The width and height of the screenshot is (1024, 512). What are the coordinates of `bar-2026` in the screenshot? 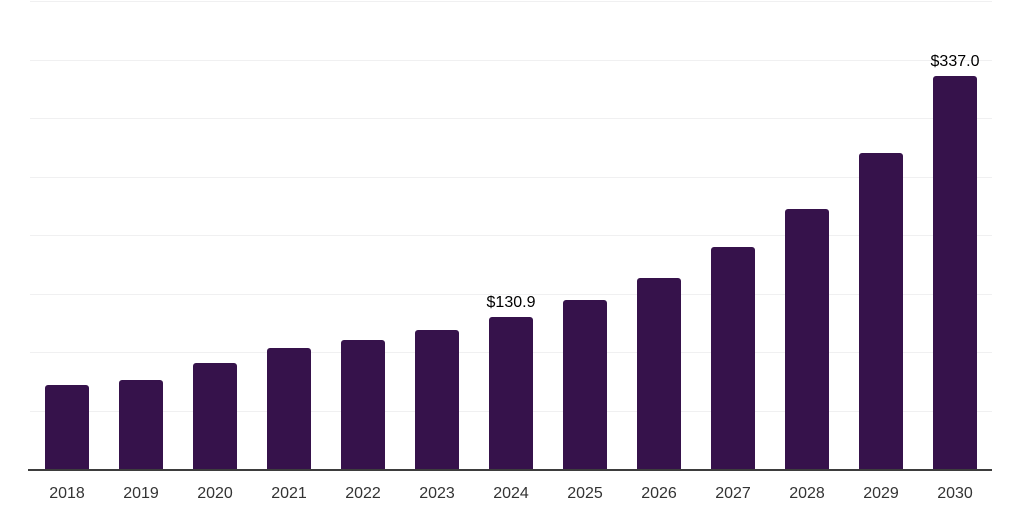 It's located at (659, 374).